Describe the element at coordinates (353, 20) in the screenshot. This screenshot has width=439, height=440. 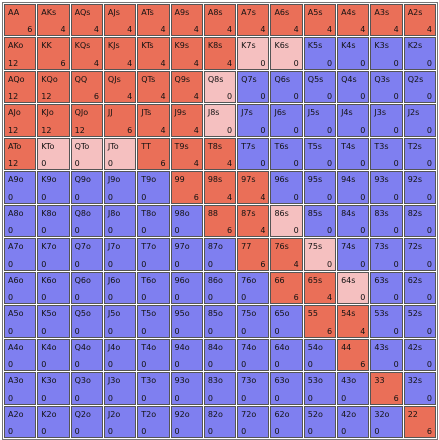
I see `hand-cell: A4s 4` at that location.